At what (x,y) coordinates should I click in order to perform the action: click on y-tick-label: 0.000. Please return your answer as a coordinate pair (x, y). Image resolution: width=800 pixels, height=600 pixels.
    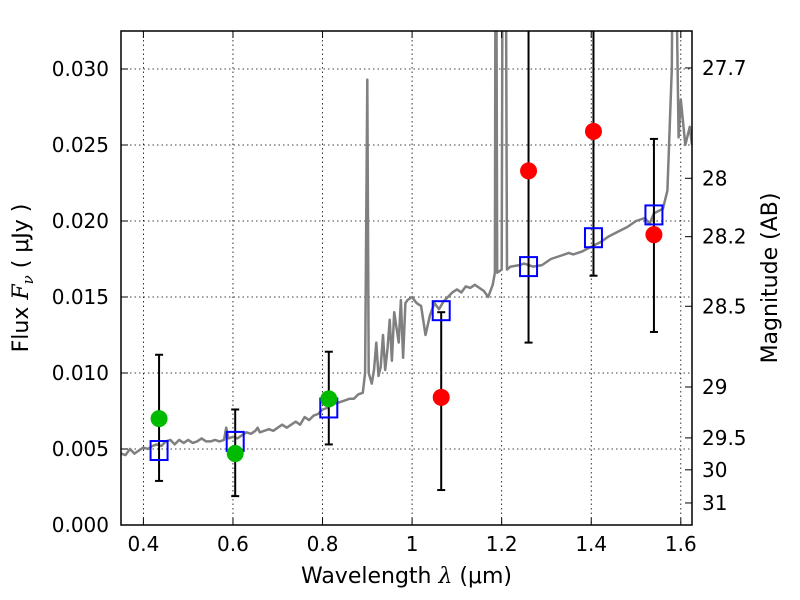
    Looking at the image, I should click on (80, 525).